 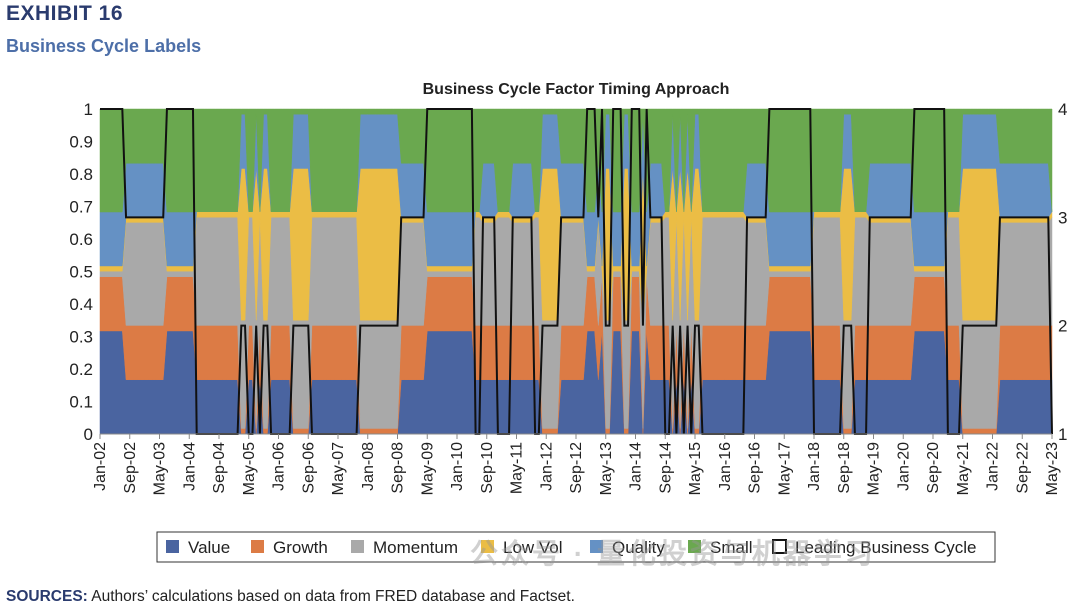 What do you see at coordinates (784, 468) in the screenshot?
I see `x-tick-label: May-17` at bounding box center [784, 468].